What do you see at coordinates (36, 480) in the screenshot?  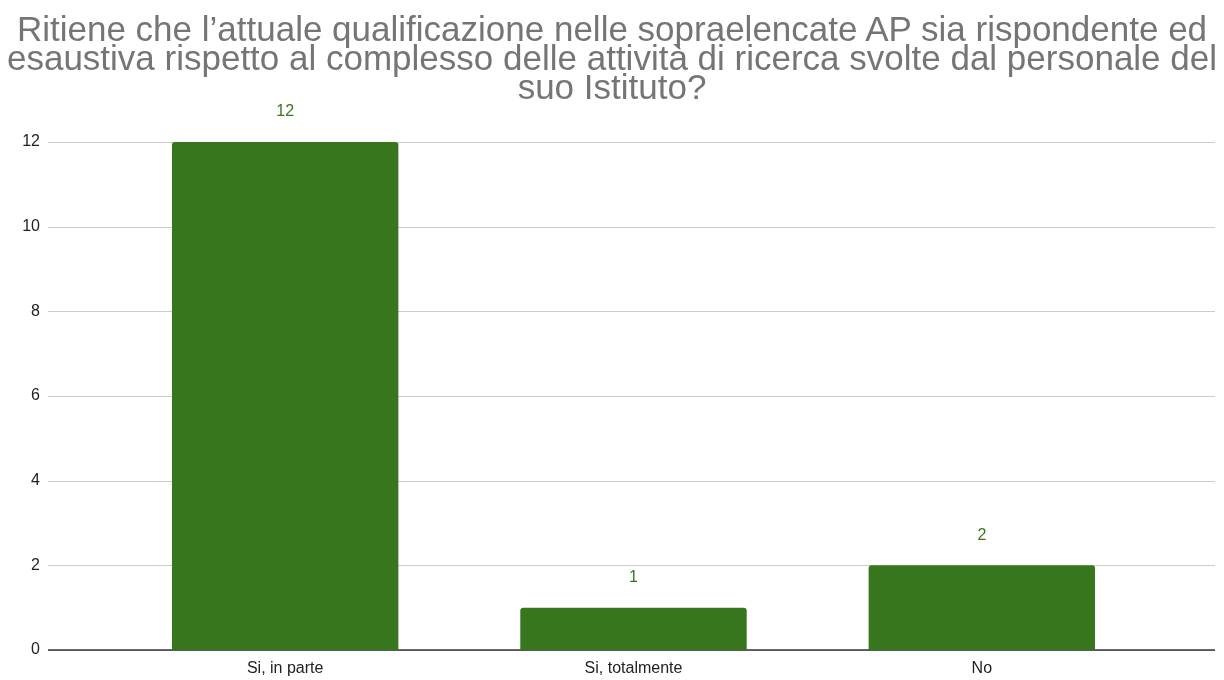 I see `y-tick-label: 4` at bounding box center [36, 480].